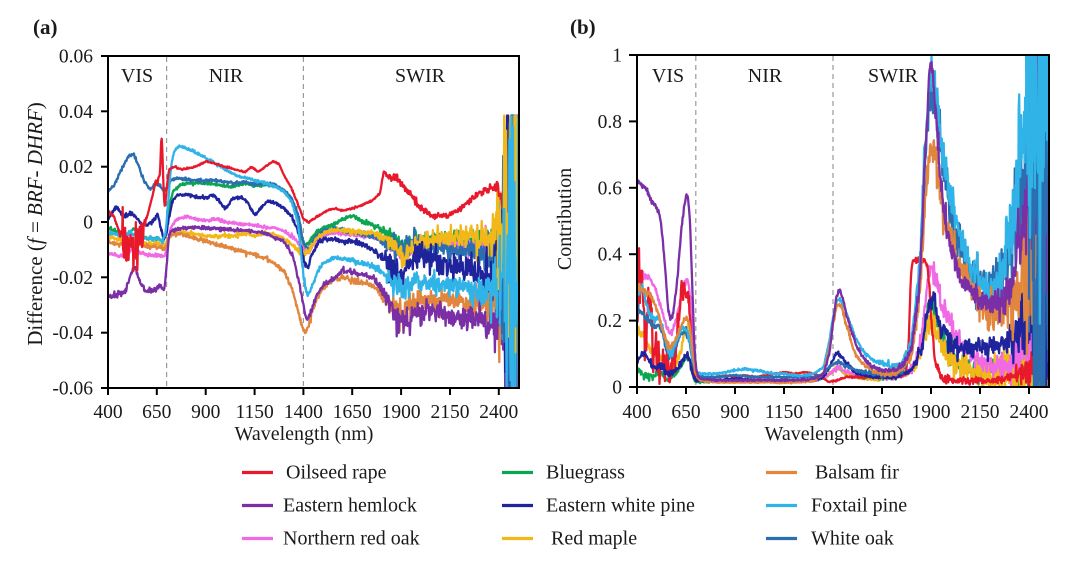 This screenshot has height=568, width=1080. Describe the element at coordinates (852, 539) in the screenshot. I see `svg-text: White oak` at that location.